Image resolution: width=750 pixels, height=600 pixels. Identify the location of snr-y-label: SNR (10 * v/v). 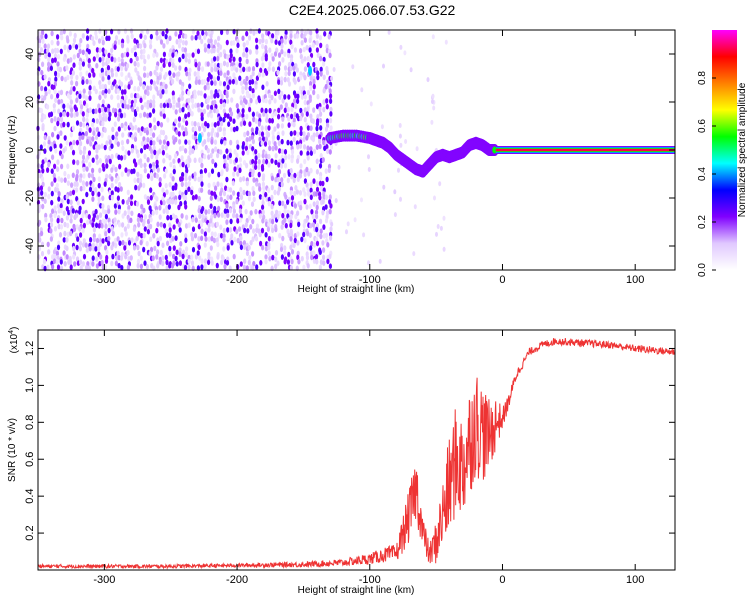
(12, 450).